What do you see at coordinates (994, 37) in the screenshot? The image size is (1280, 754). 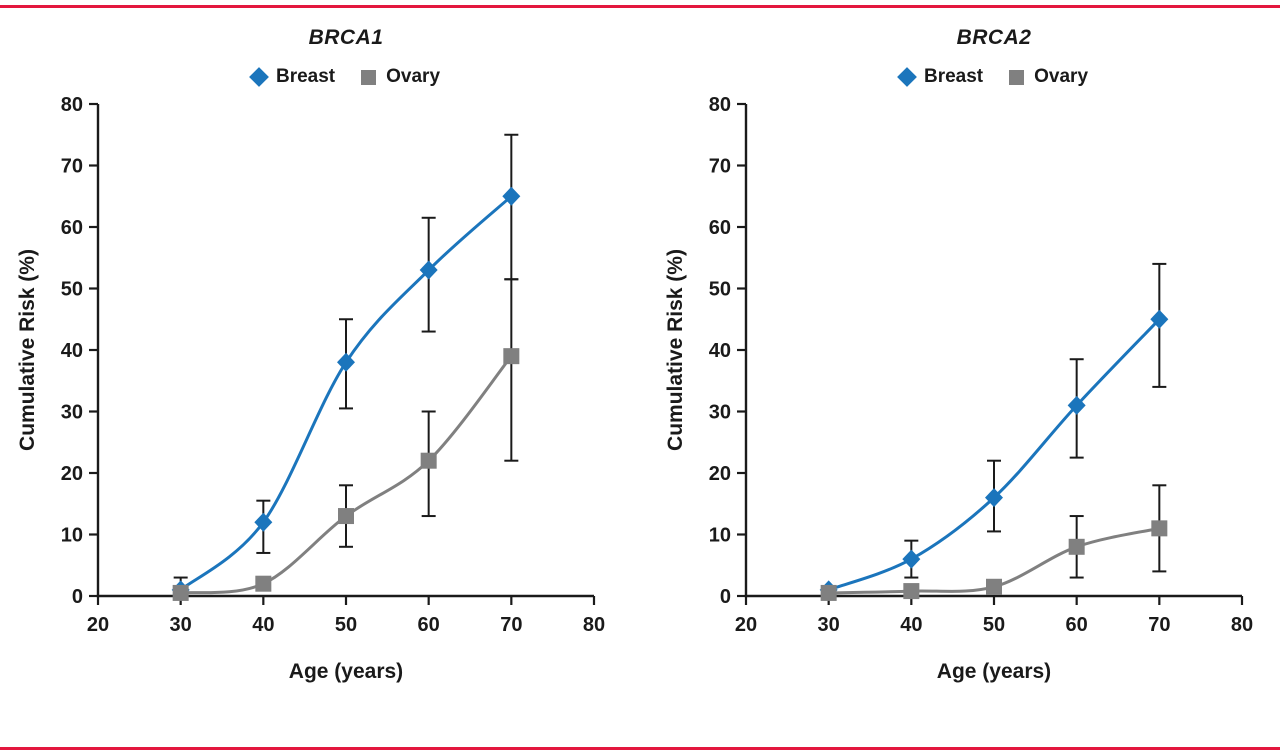 I see `brca2-title: BRCA2` at bounding box center [994, 37].